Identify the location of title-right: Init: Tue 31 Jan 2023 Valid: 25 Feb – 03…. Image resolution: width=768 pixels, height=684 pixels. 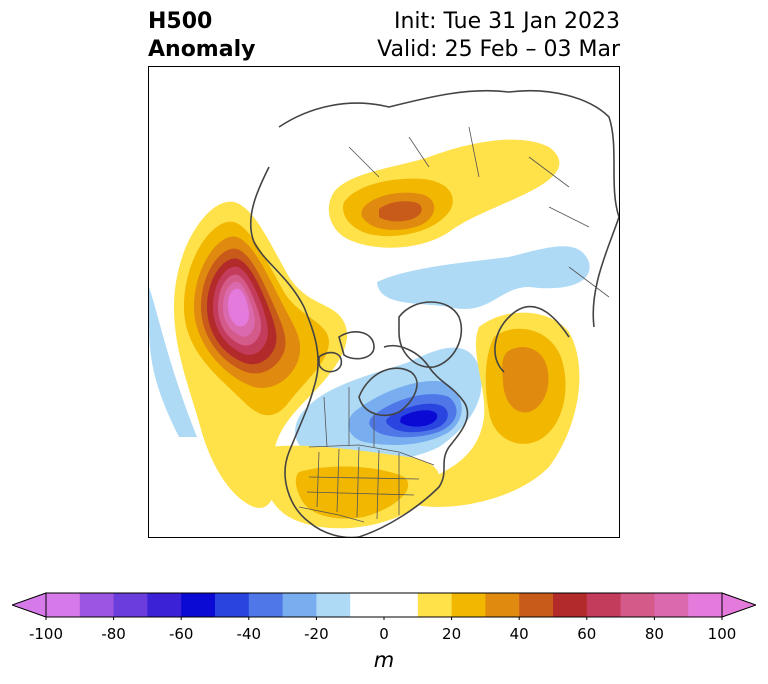
(498, 36).